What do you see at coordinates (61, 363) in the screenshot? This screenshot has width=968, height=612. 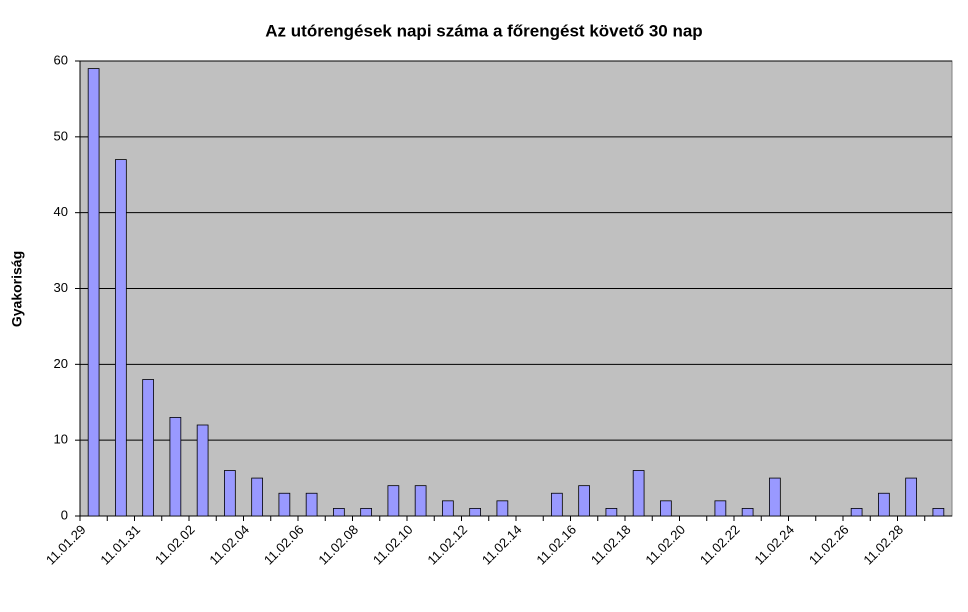 I see `y-tick-label: 20` at bounding box center [61, 363].